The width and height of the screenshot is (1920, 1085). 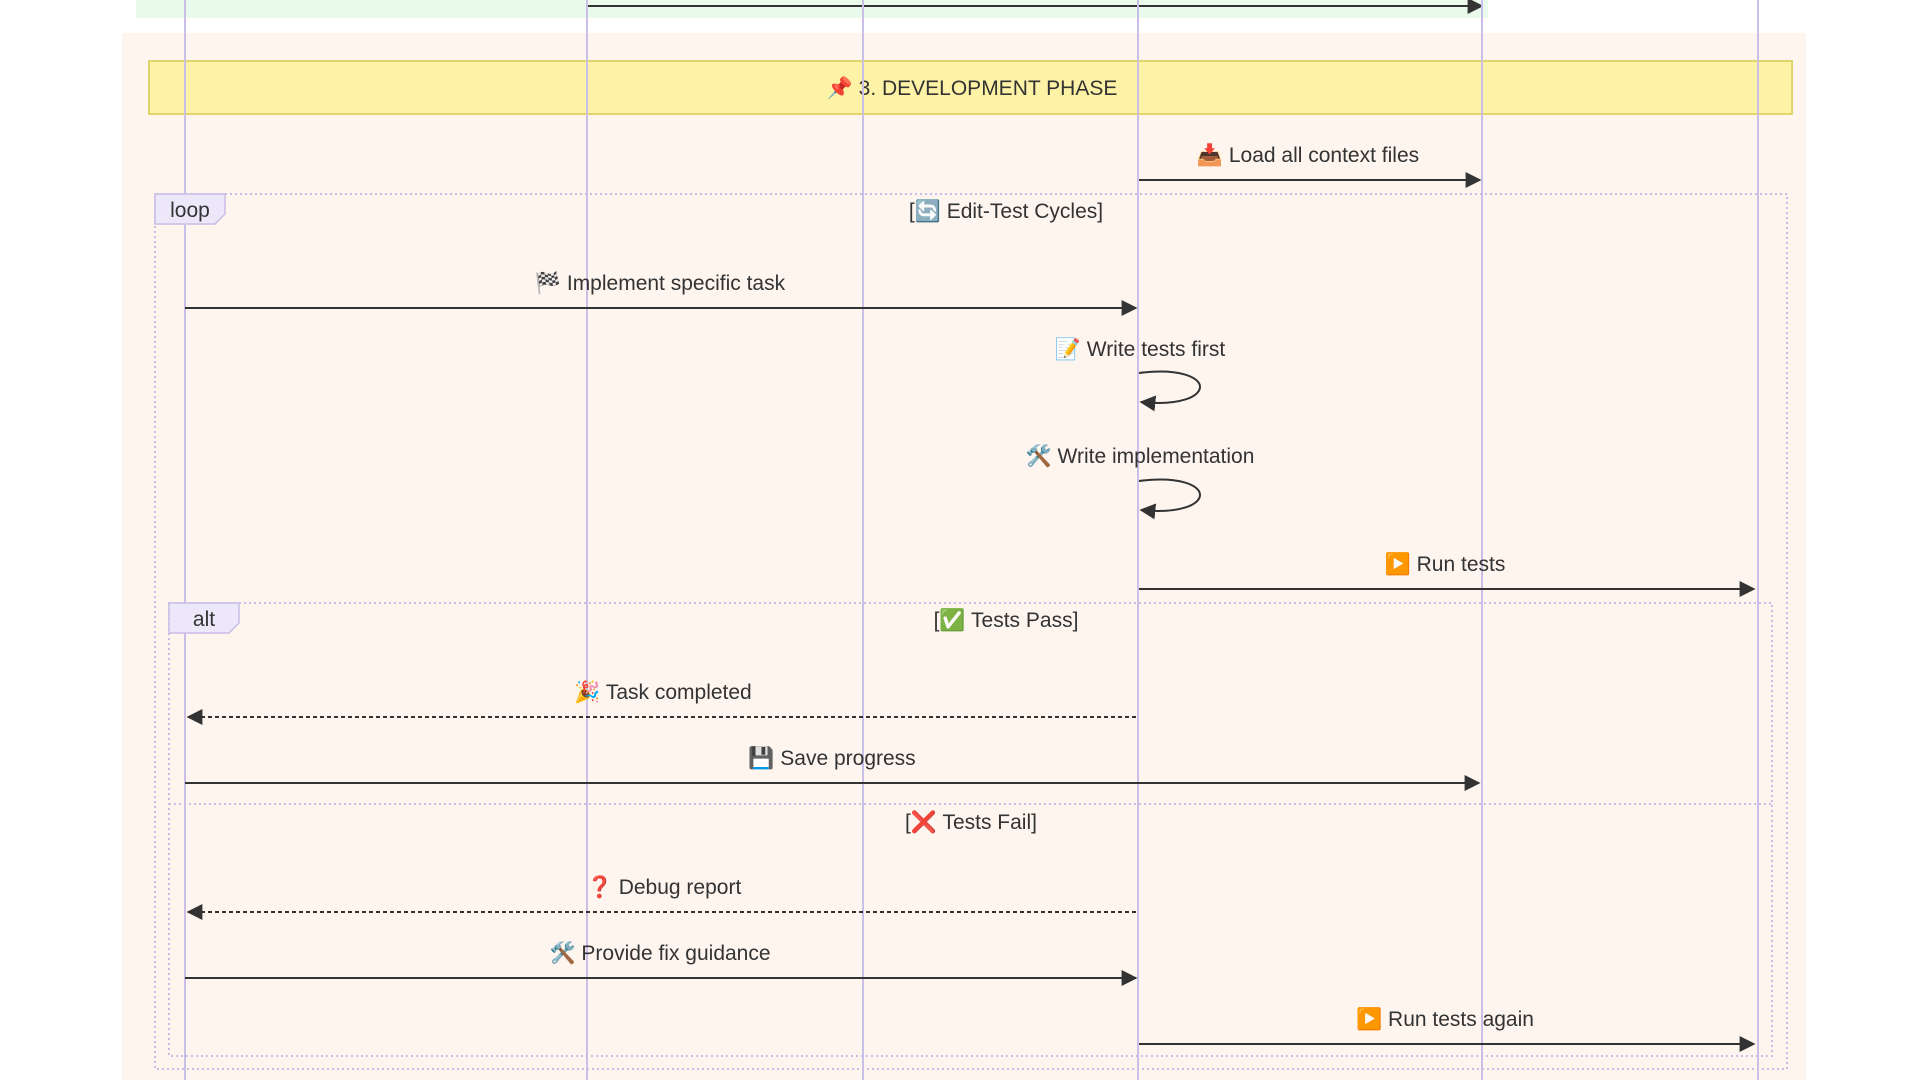 What do you see at coordinates (1308, 154) in the screenshot?
I see `message-label-load-context: 📥 Load all context files` at bounding box center [1308, 154].